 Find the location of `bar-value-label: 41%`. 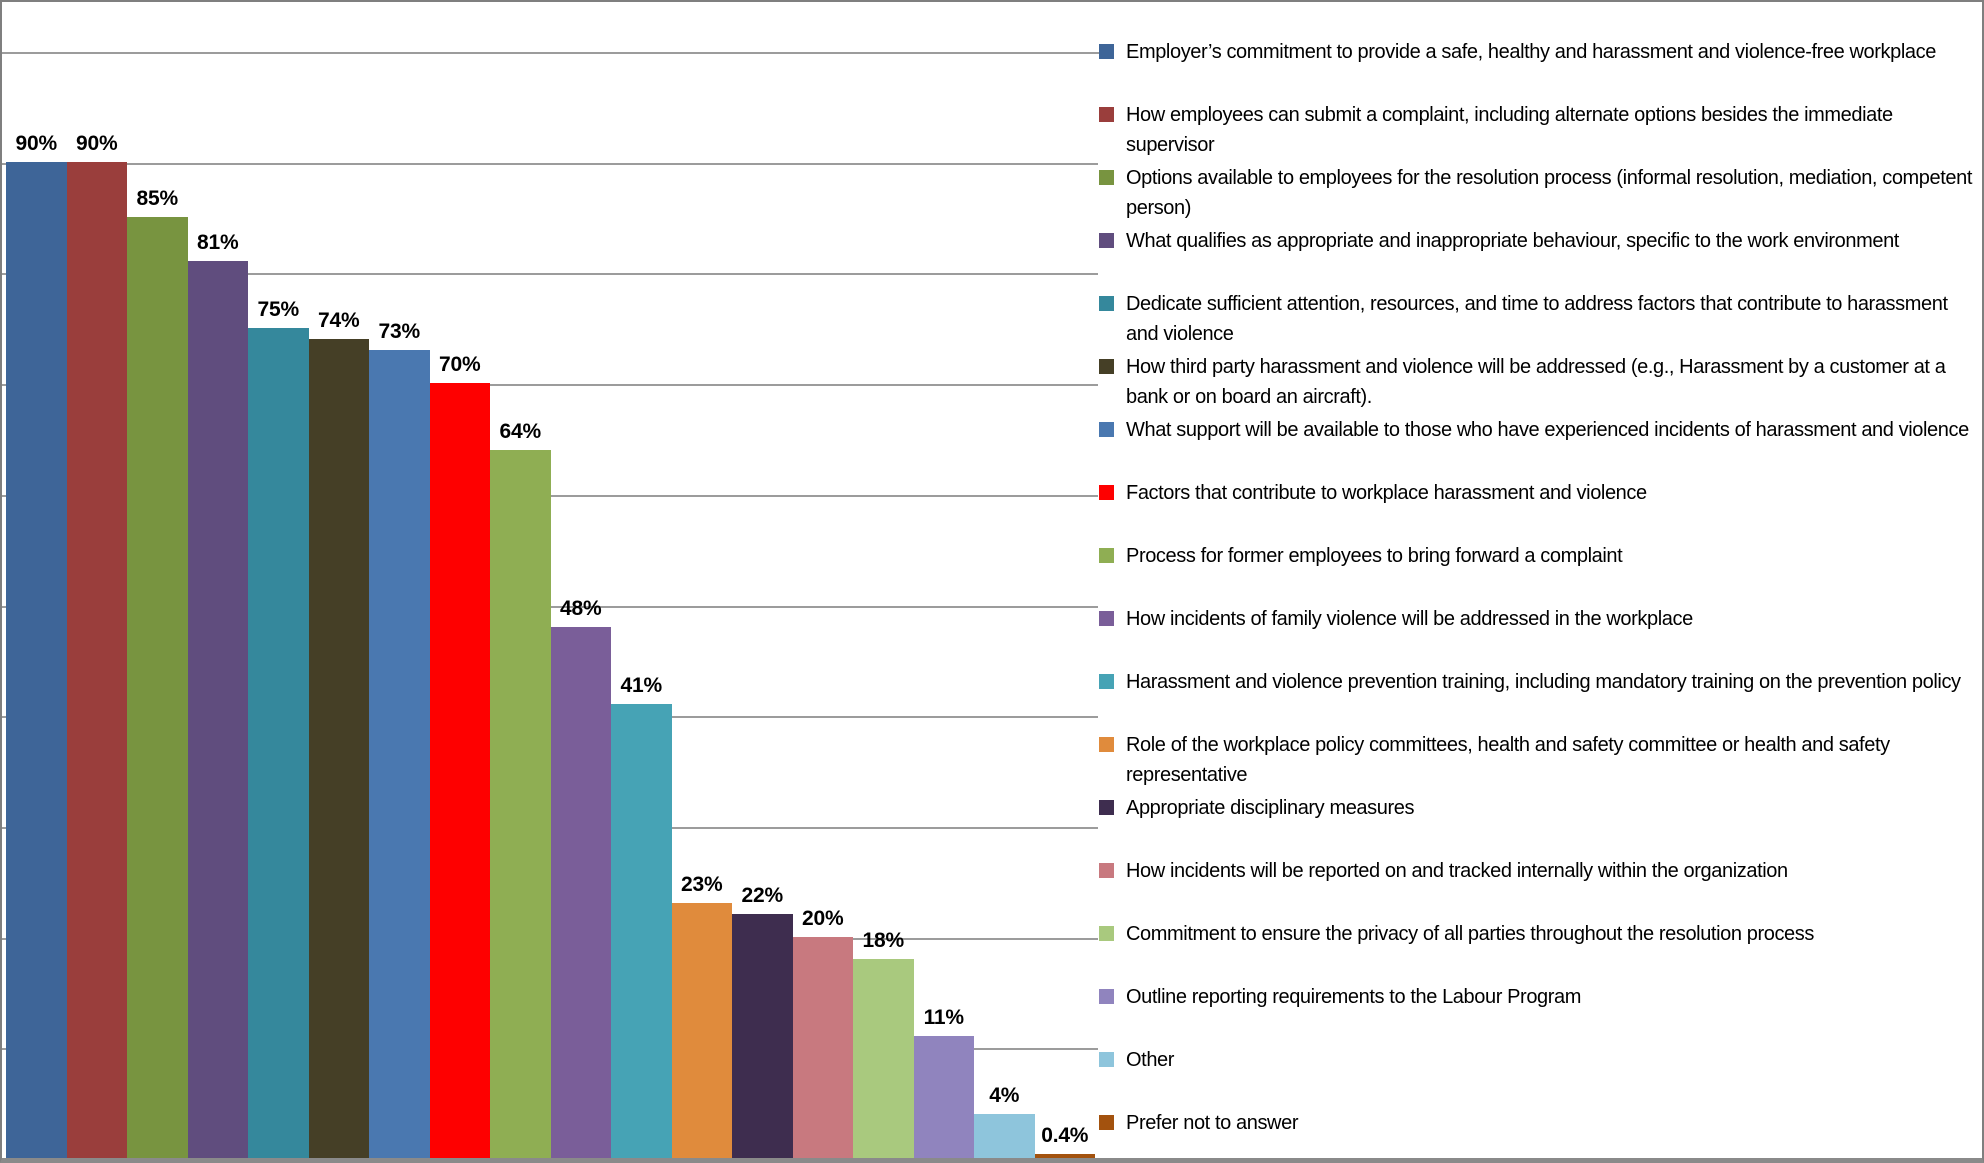

bar-value-label: 41% is located at coordinates (641, 686).